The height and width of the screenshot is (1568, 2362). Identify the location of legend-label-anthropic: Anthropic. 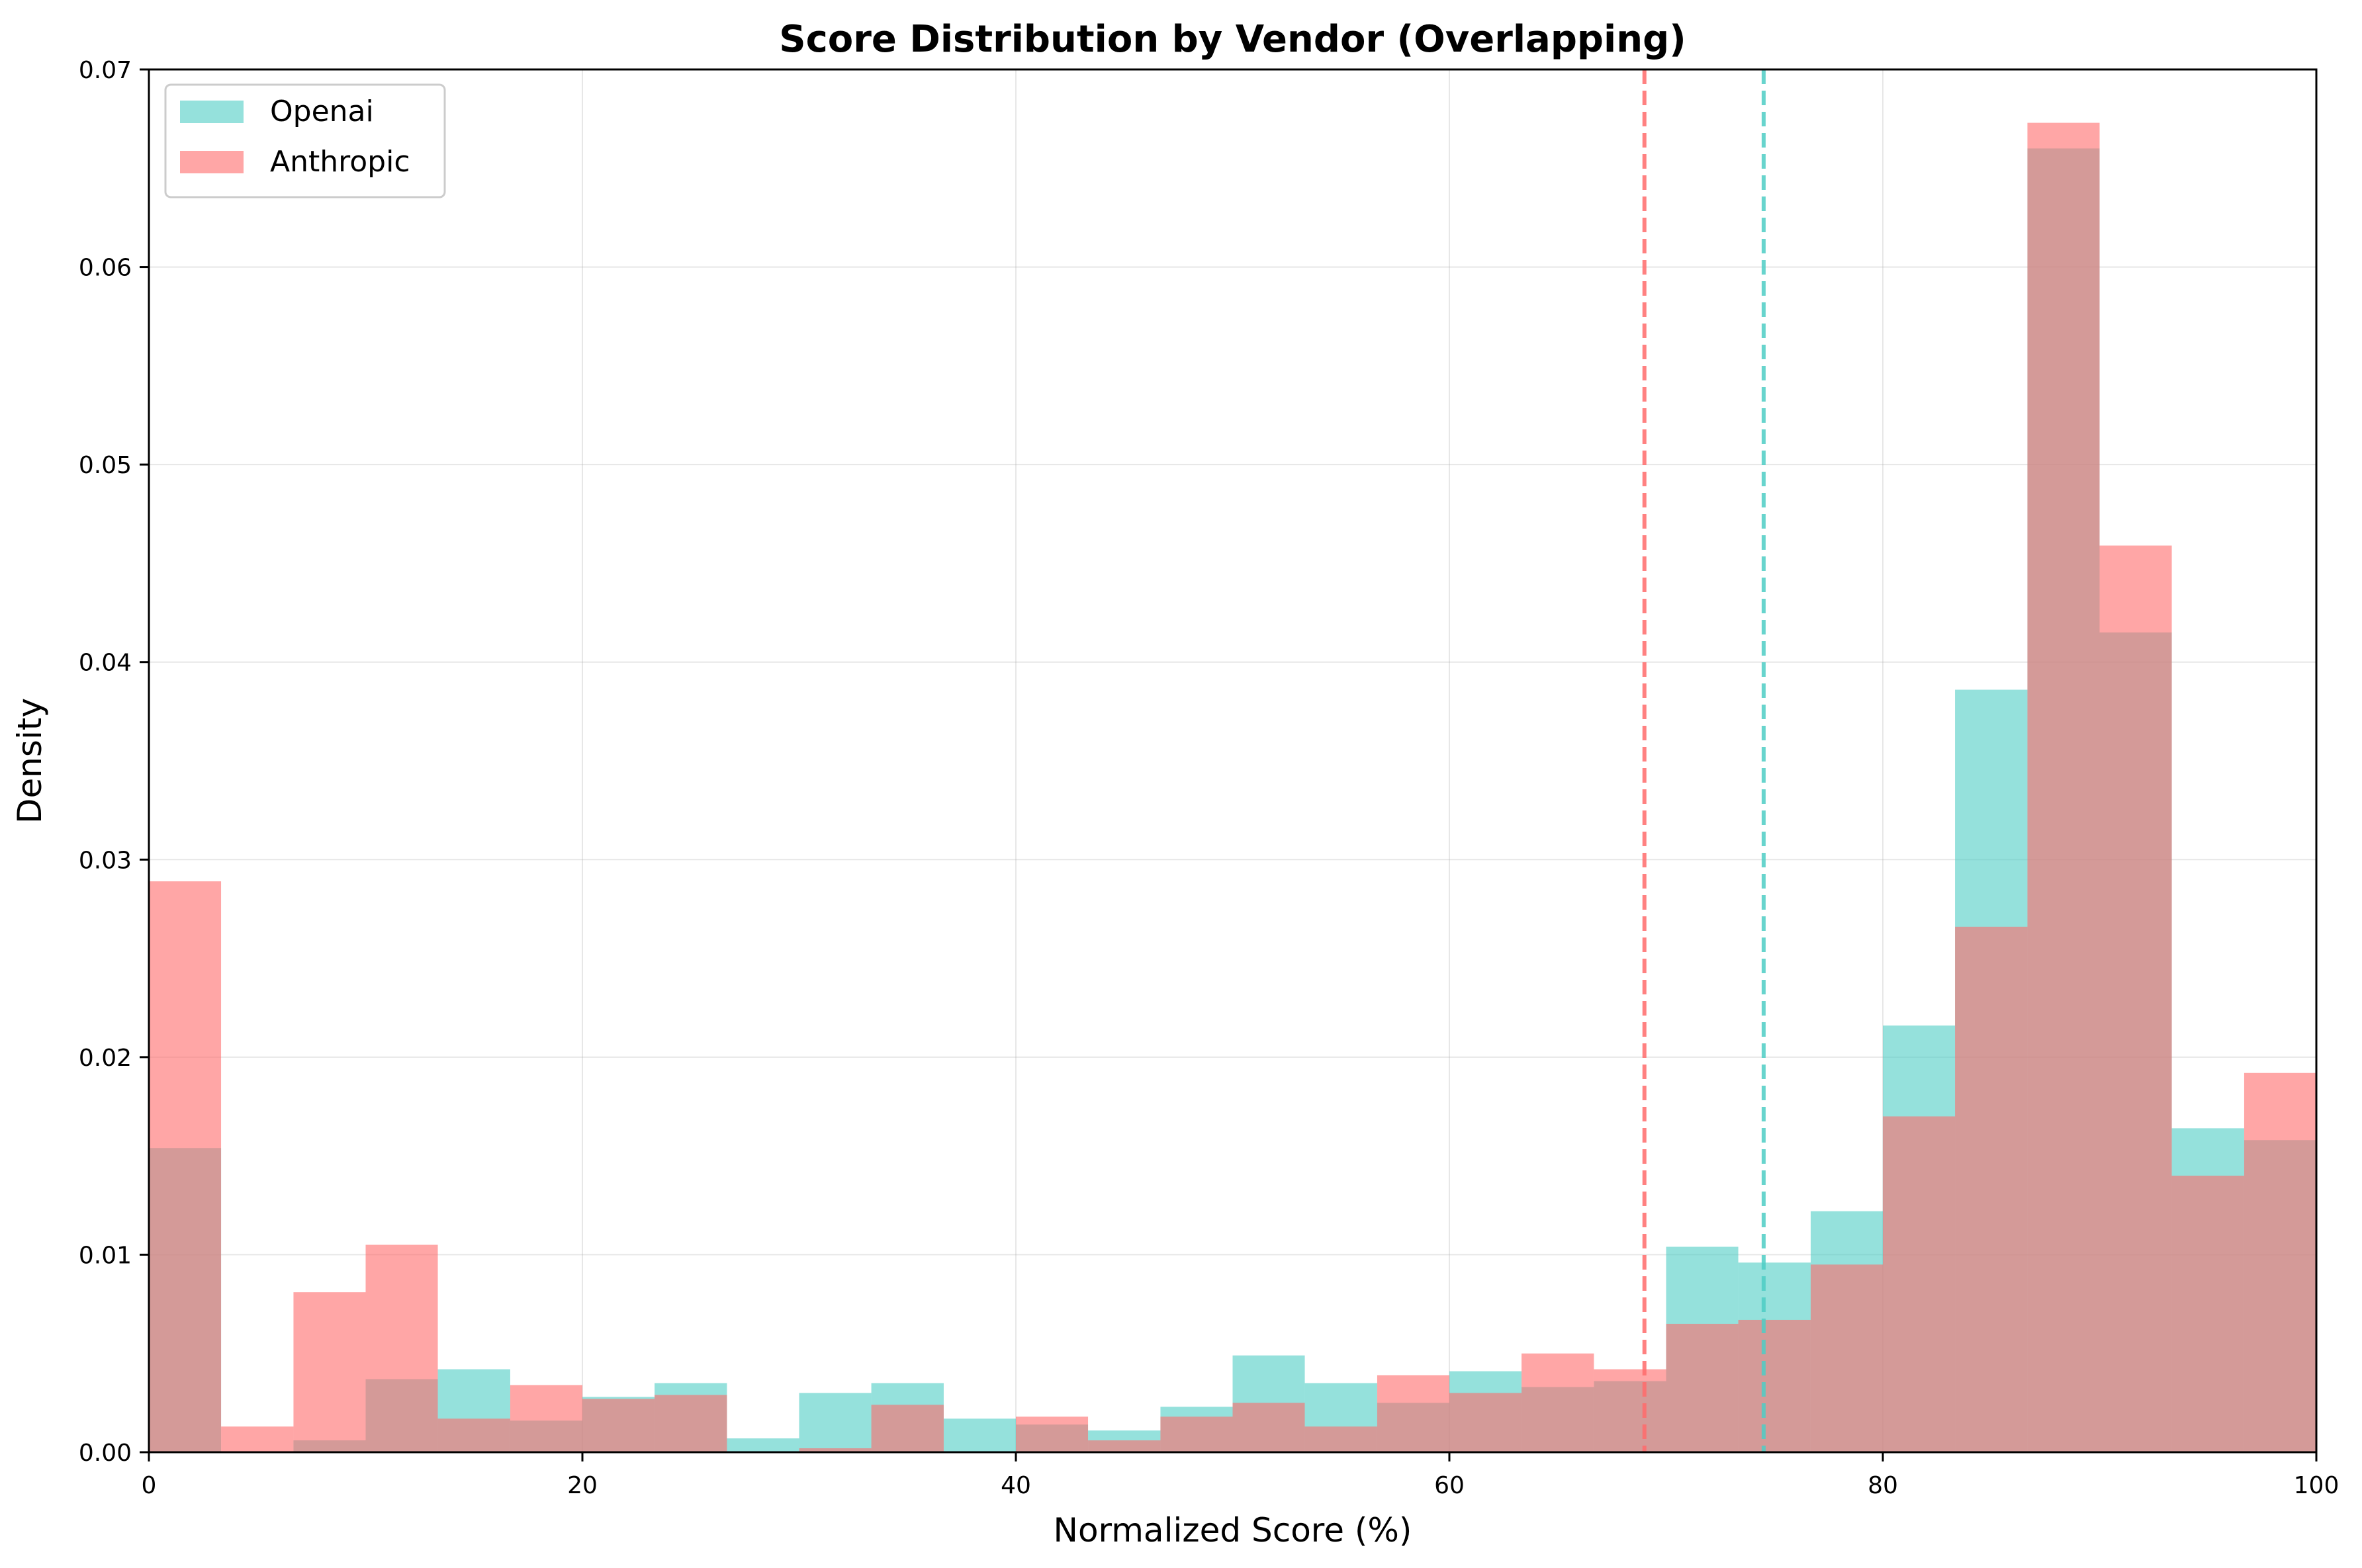
(340, 162).